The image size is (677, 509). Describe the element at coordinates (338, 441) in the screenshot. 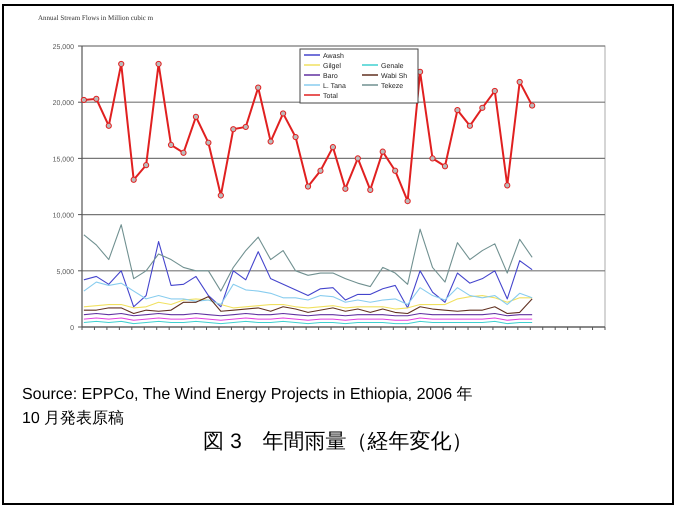

I see `caption: 図 3 年間雨量（経年変化）` at that location.